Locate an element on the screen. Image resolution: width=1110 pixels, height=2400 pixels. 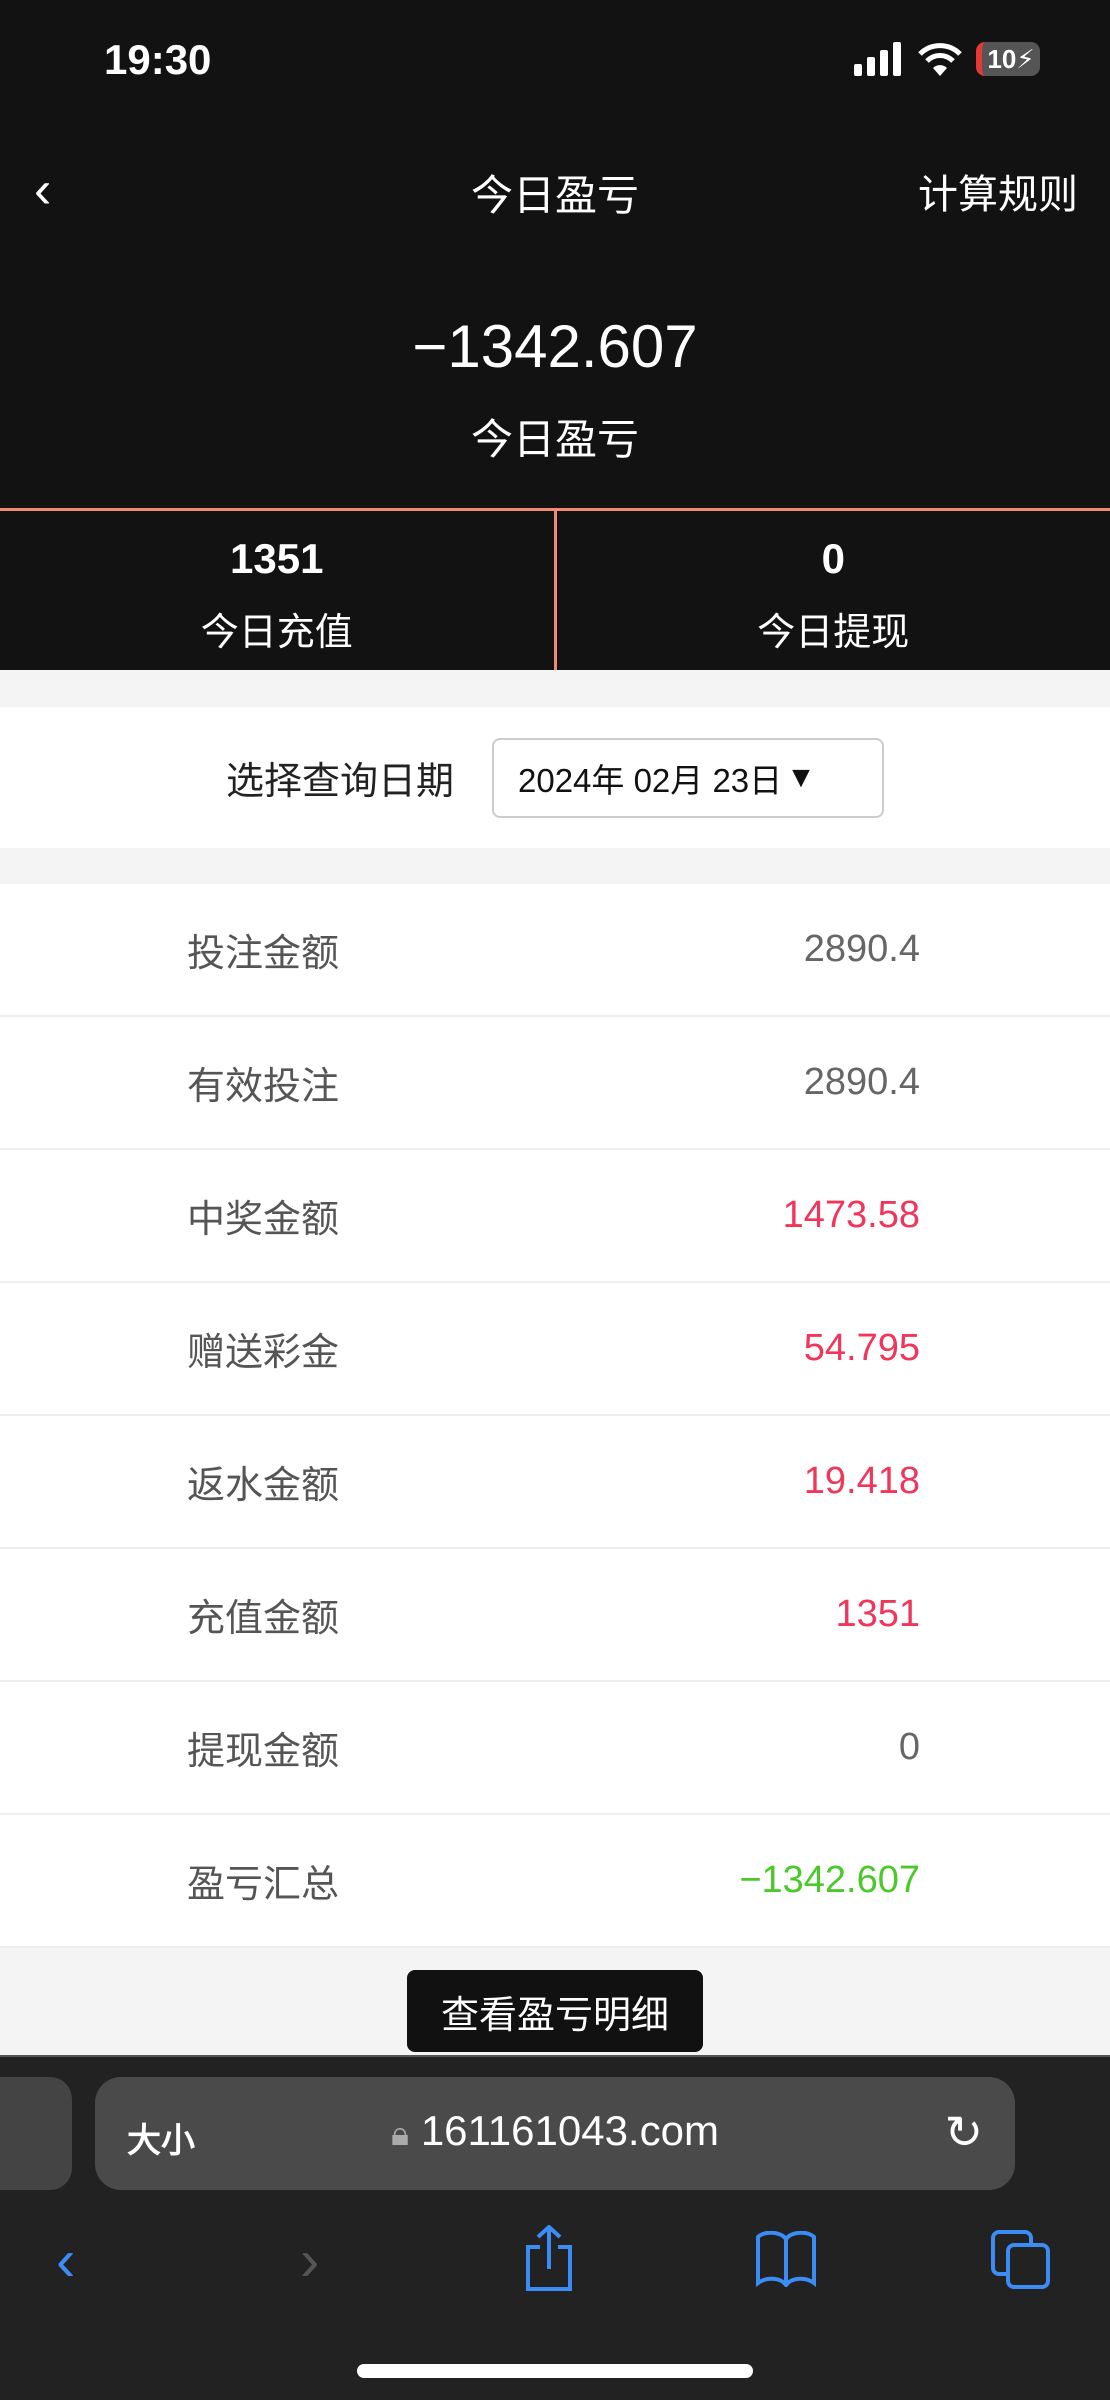
battery-icon: 10 ⚡ is located at coordinates (1008, 59).